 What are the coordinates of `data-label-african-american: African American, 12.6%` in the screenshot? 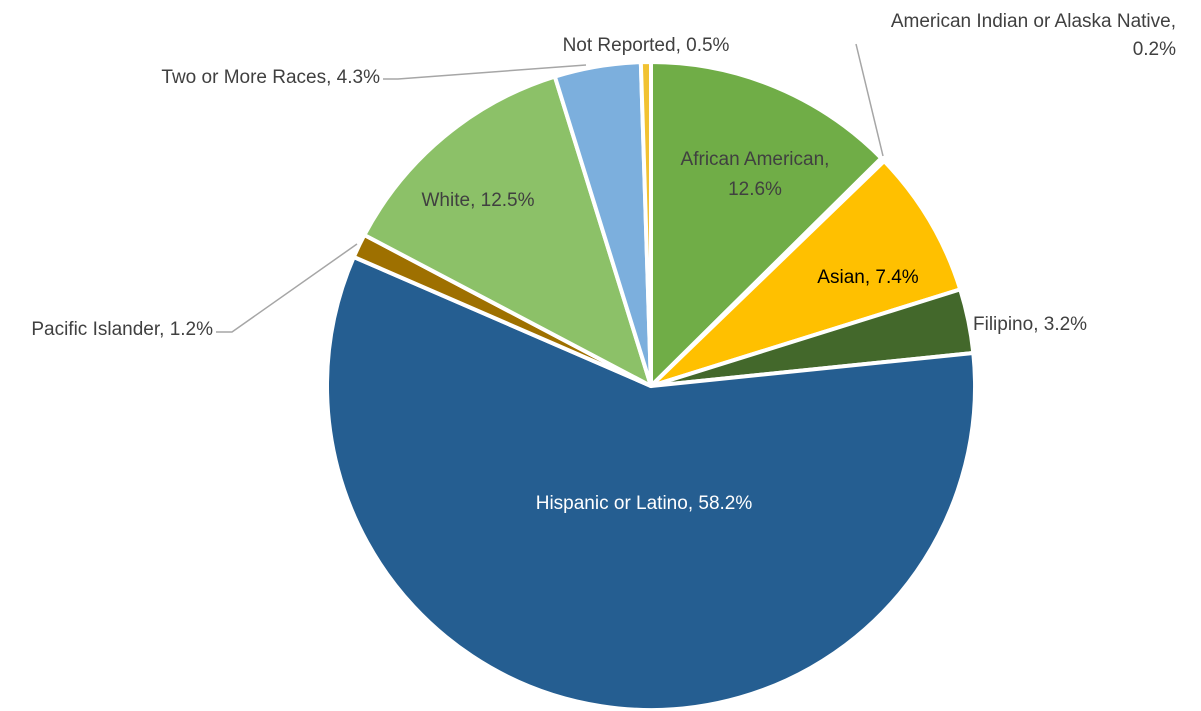 It's located at (755, 174).